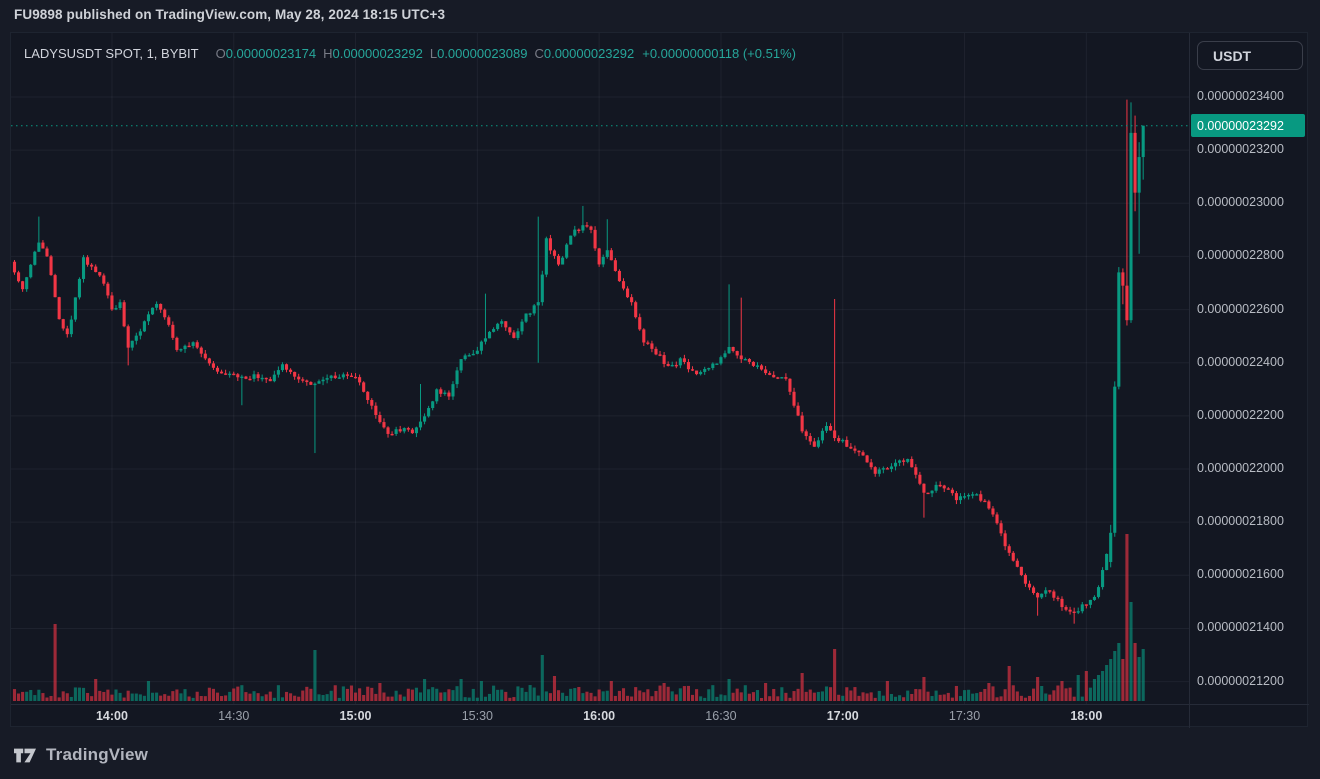 The height and width of the screenshot is (779, 1320). I want to click on high-value: 0.00000023292, so click(377, 53).